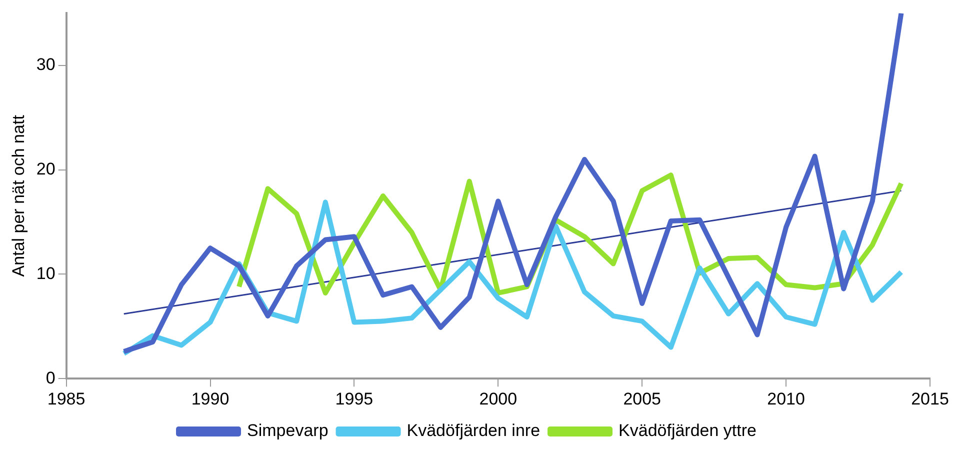  Describe the element at coordinates (642, 398) in the screenshot. I see `x-tick-label: 2005` at that location.